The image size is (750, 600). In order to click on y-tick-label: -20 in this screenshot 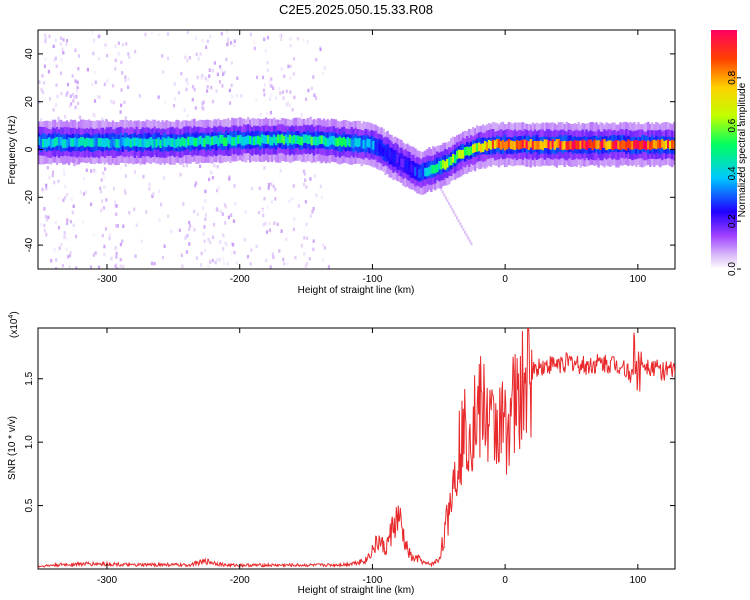, I will do `click(29, 197)`.